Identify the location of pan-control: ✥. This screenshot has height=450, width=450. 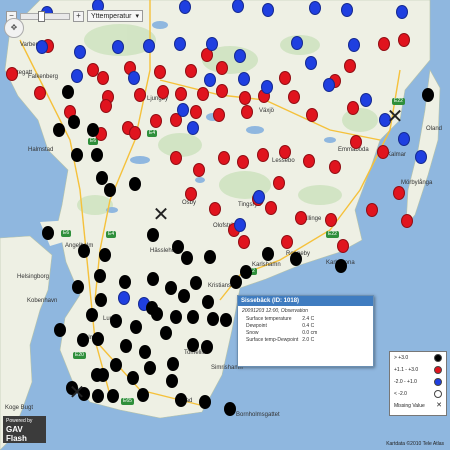
(14, 28).